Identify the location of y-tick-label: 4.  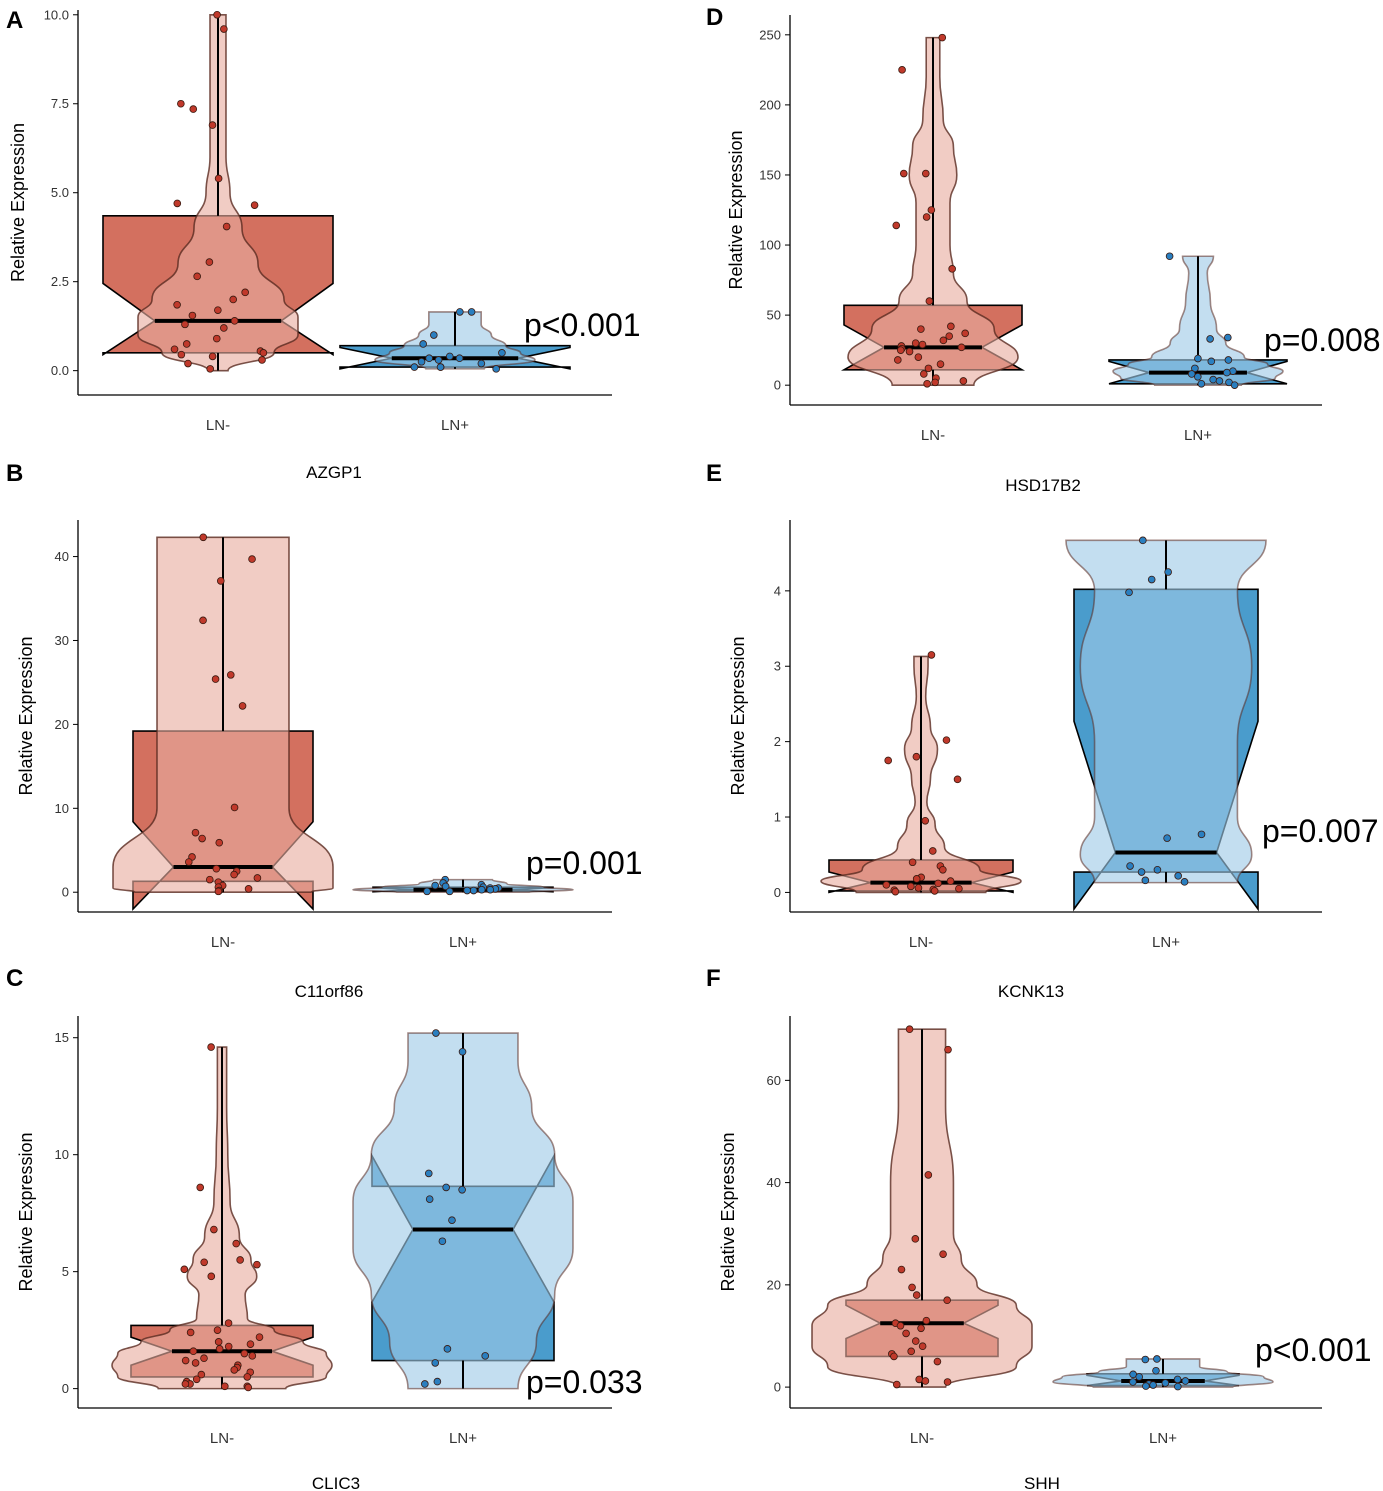
(777, 590).